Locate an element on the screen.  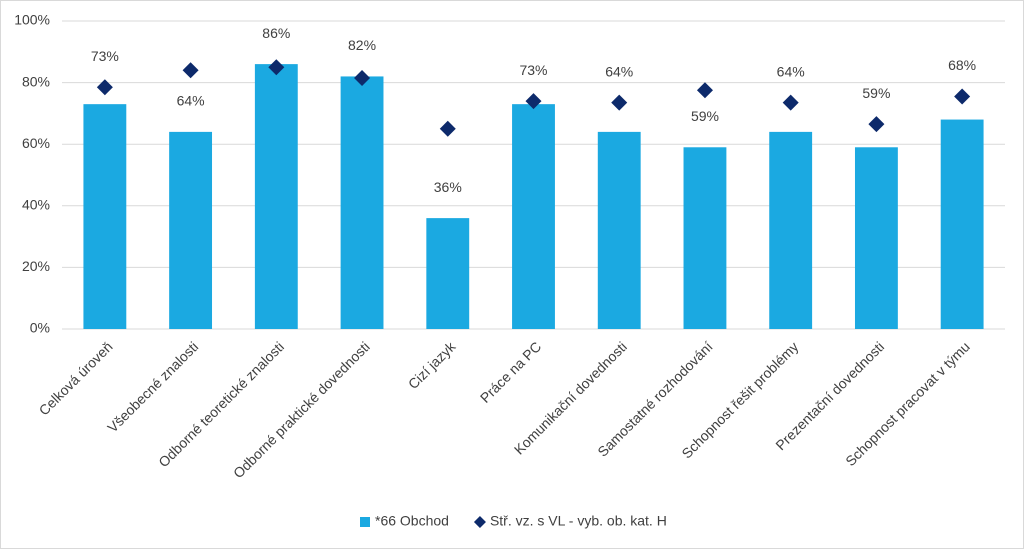
data-label: 36% is located at coordinates (448, 187).